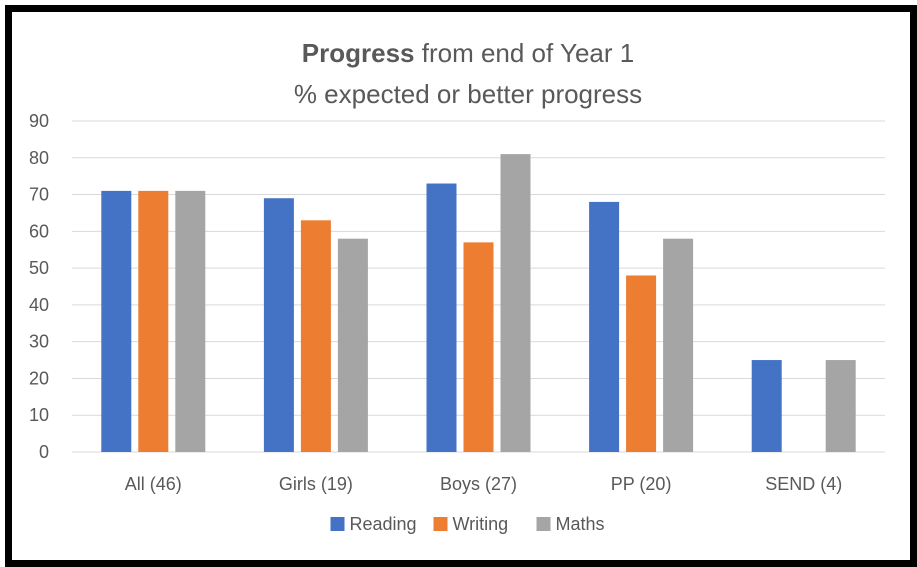  I want to click on legend-swatch-maths, so click(543, 524).